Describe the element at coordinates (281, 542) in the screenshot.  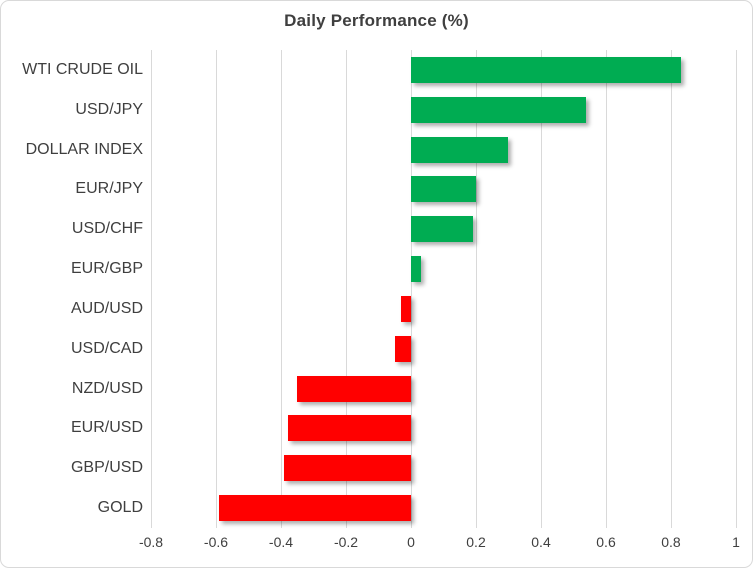
I see `x-tick-label: -0.4` at that location.